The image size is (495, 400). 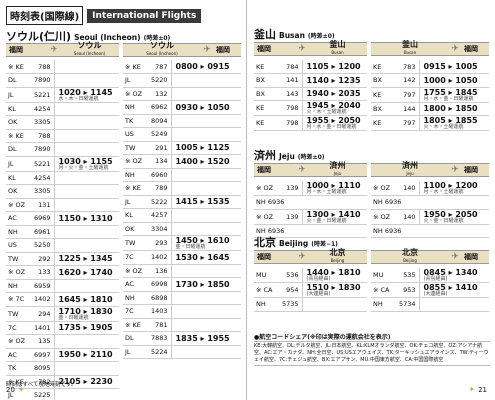 I want to click on flight-row: KE 784 1105 ▸ 1200, so click(x=310, y=67).